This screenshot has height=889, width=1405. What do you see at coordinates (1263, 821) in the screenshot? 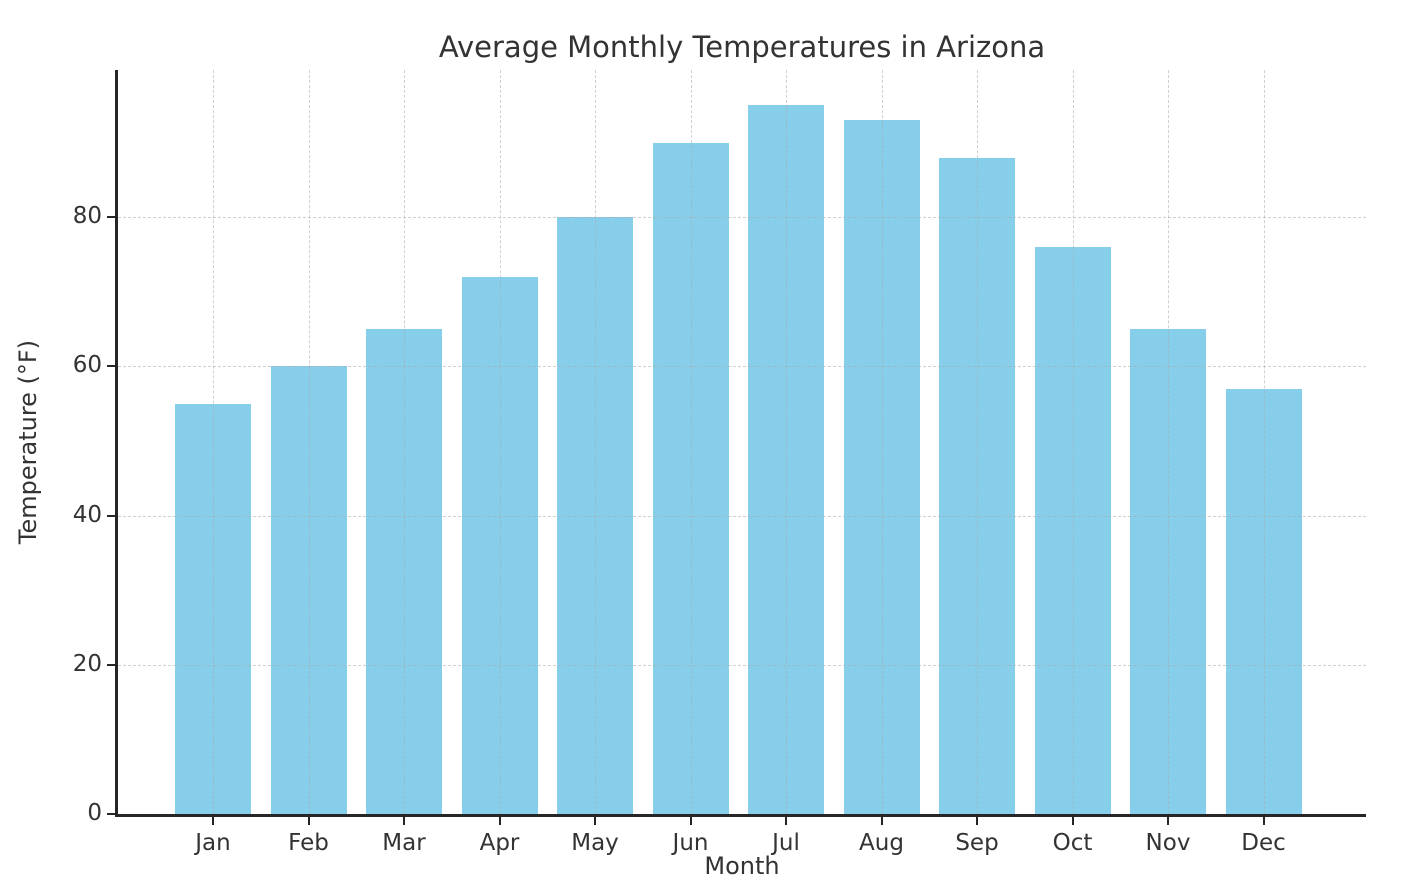
I see `x-tick-mark-dec` at bounding box center [1263, 821].